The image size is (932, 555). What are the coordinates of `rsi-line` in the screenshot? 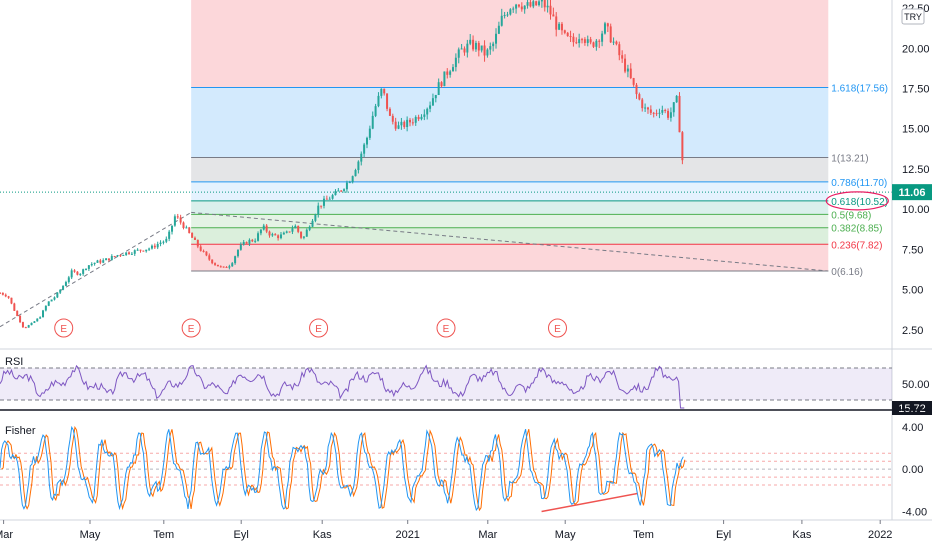 It's located at (342, 386).